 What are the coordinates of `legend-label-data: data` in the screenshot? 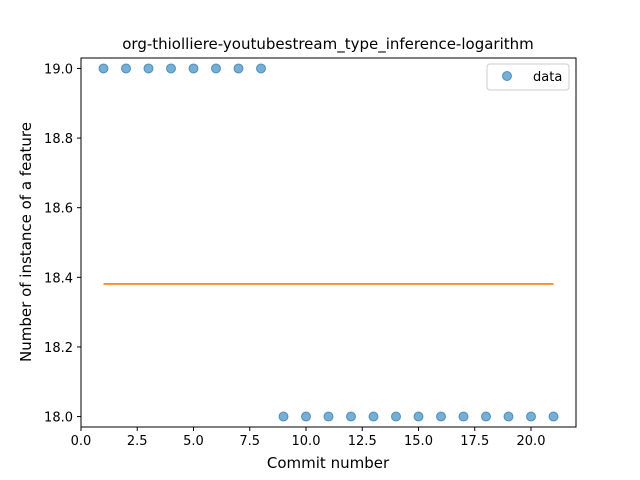 It's located at (547, 77).